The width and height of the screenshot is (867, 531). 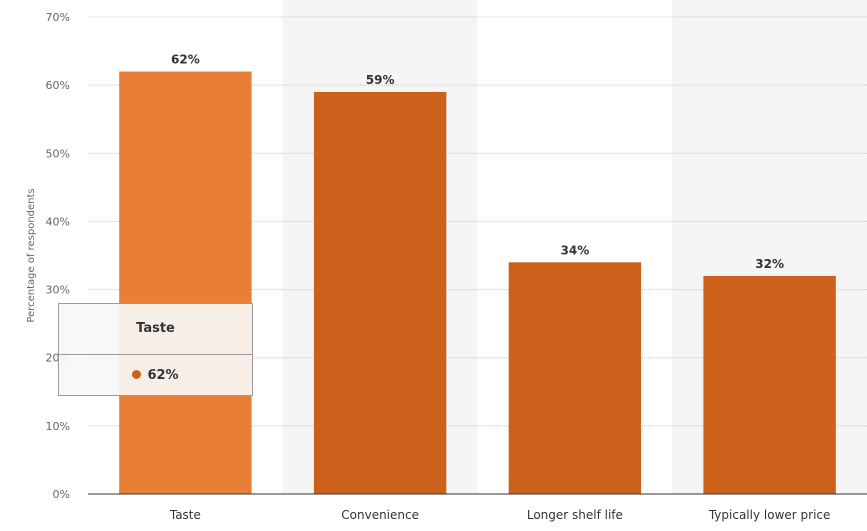 I want to click on tooltip-value-row: 62%, so click(x=155, y=376).